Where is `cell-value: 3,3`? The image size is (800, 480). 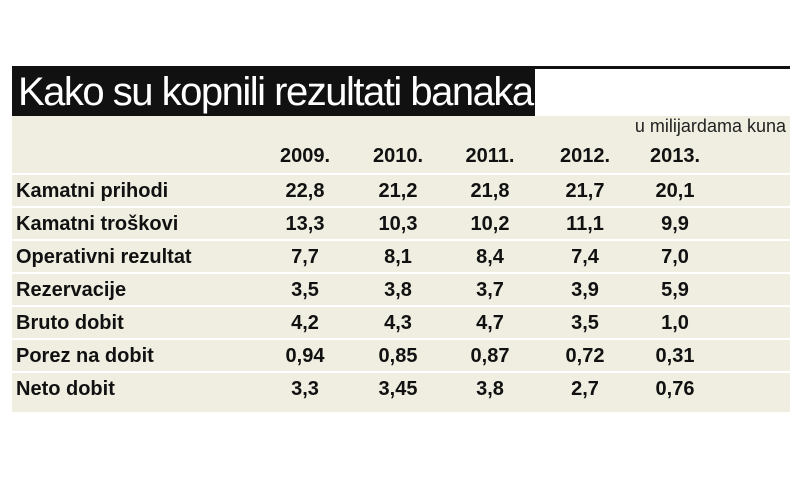
cell-value: 3,3 is located at coordinates (305, 389).